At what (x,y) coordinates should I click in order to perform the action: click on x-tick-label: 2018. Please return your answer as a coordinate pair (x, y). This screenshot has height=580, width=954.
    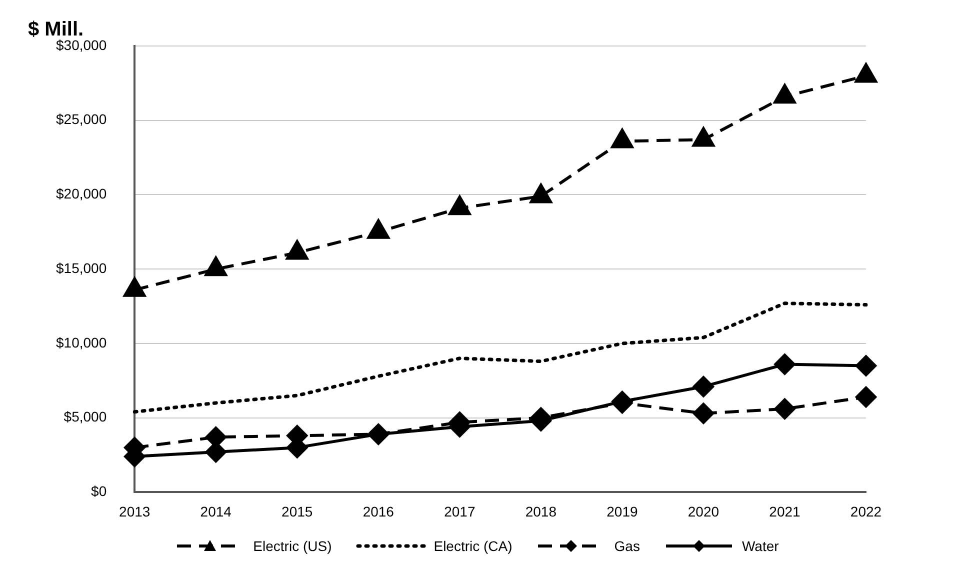
    Looking at the image, I should click on (541, 511).